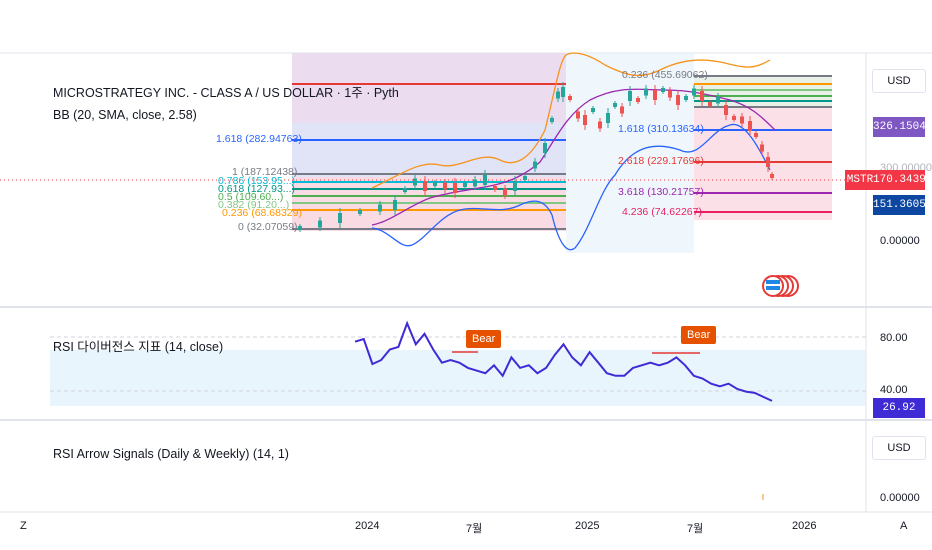 This screenshot has width=932, height=550. What do you see at coordinates (251, 197) in the screenshot?
I see `fib-label-05: 0.5 (109.60...)` at bounding box center [251, 197].